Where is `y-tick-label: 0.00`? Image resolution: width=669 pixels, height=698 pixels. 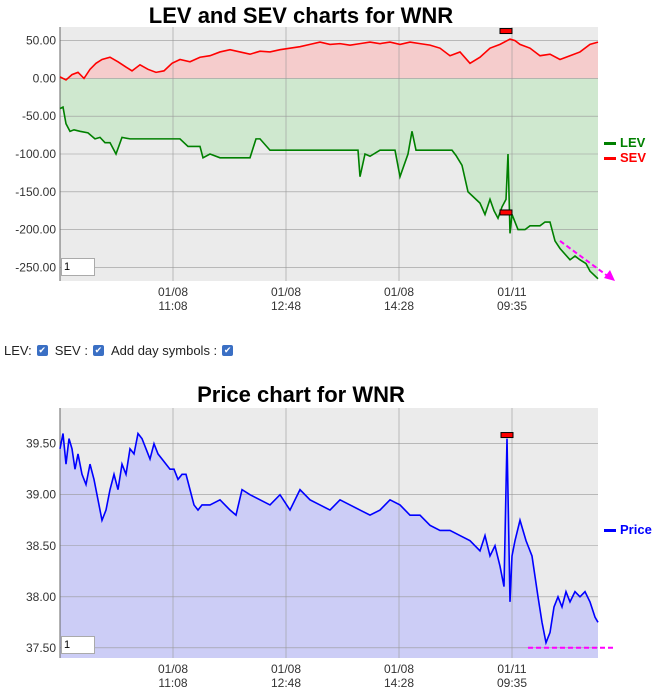 y-tick-label: 0.00 is located at coordinates (45, 78).